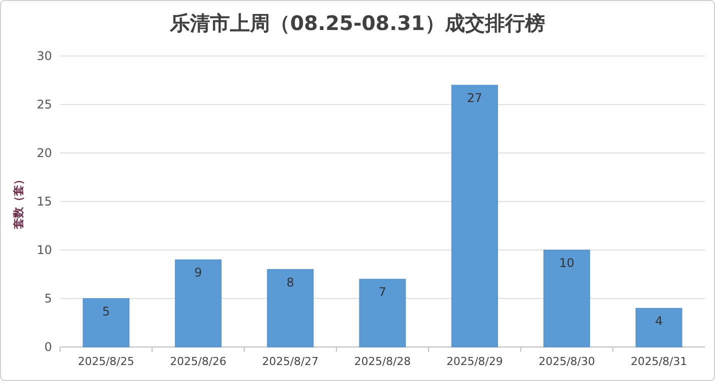  What do you see at coordinates (382, 292) in the screenshot?
I see `data-label: 7` at bounding box center [382, 292].